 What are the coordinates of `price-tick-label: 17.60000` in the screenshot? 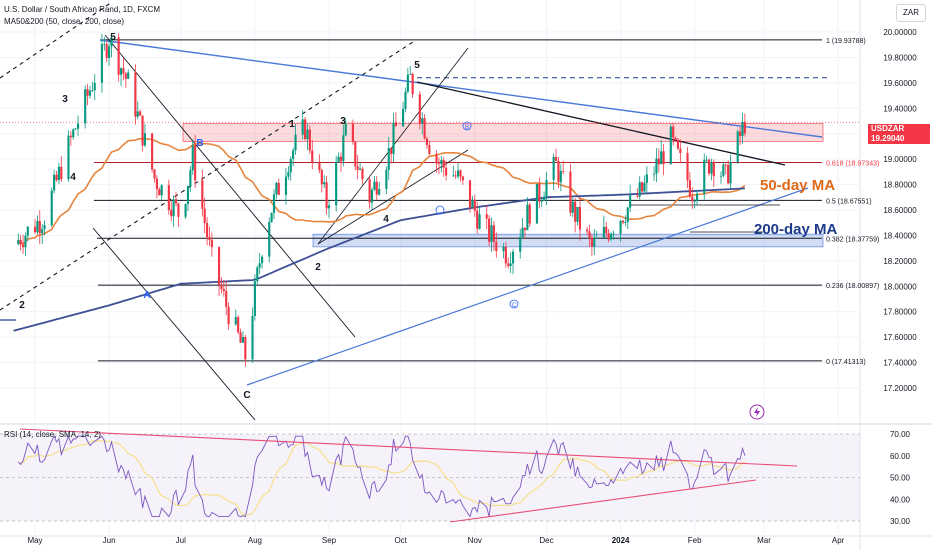 It's located at (900, 337).